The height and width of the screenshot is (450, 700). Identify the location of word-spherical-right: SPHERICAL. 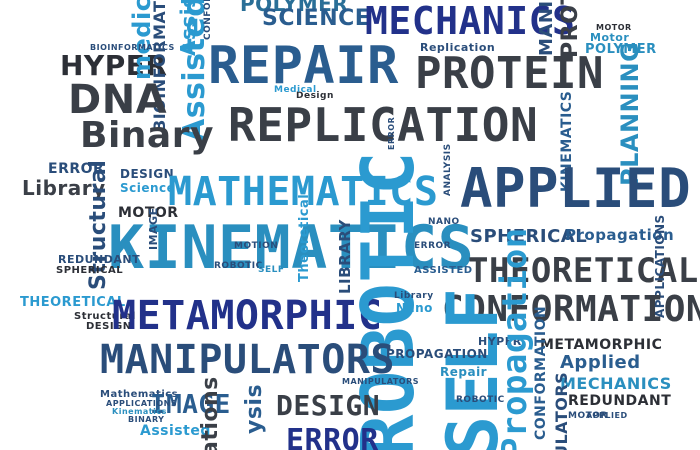
(529, 236).